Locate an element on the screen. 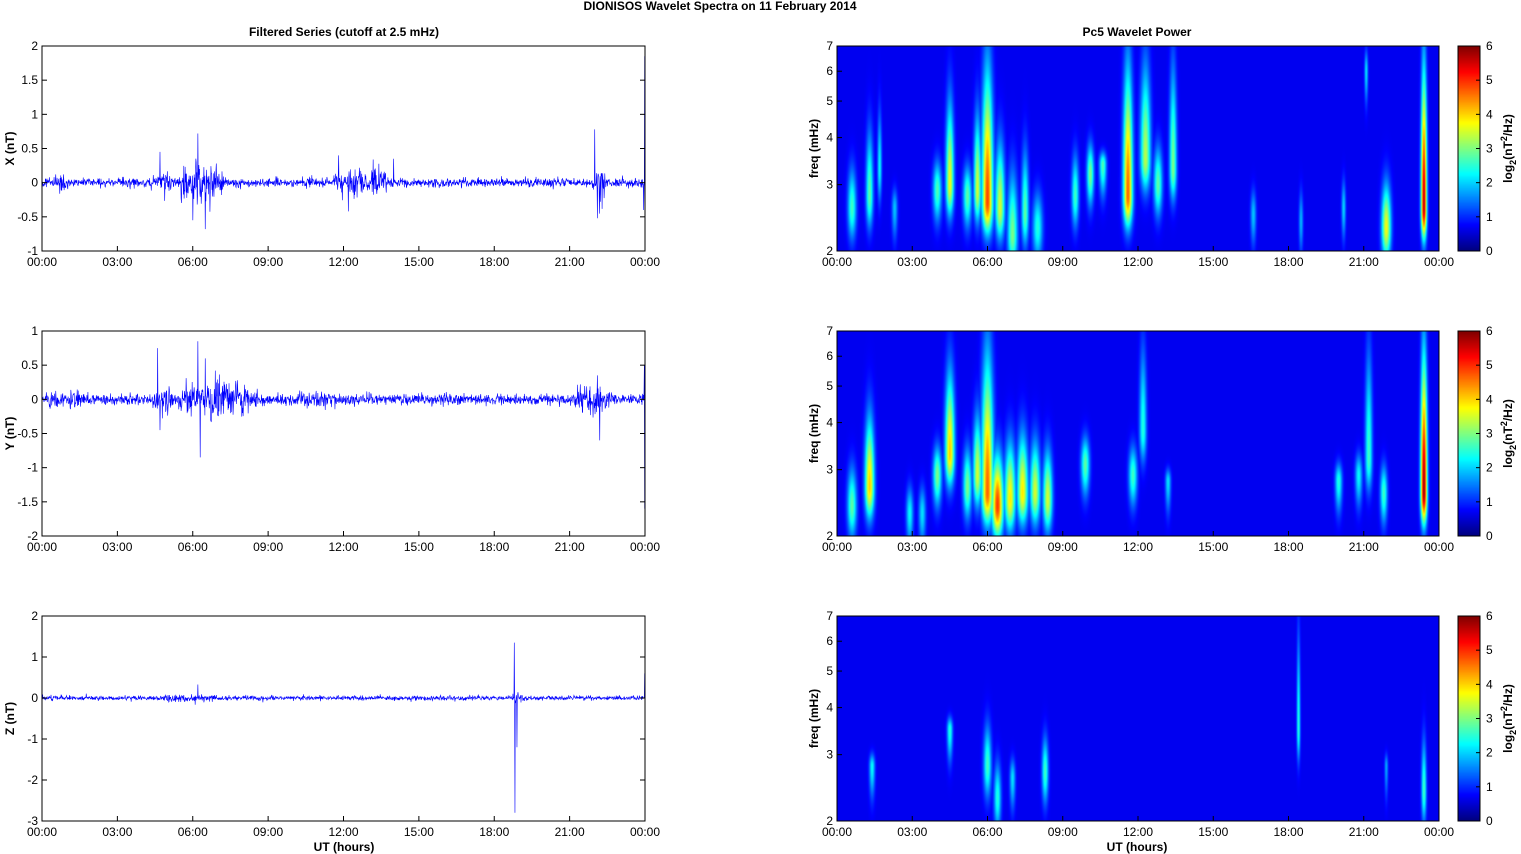 This screenshot has height=854, width=1521. spectrogram-1-colorbar-tick-label: 1 is located at coordinates (1489, 217).